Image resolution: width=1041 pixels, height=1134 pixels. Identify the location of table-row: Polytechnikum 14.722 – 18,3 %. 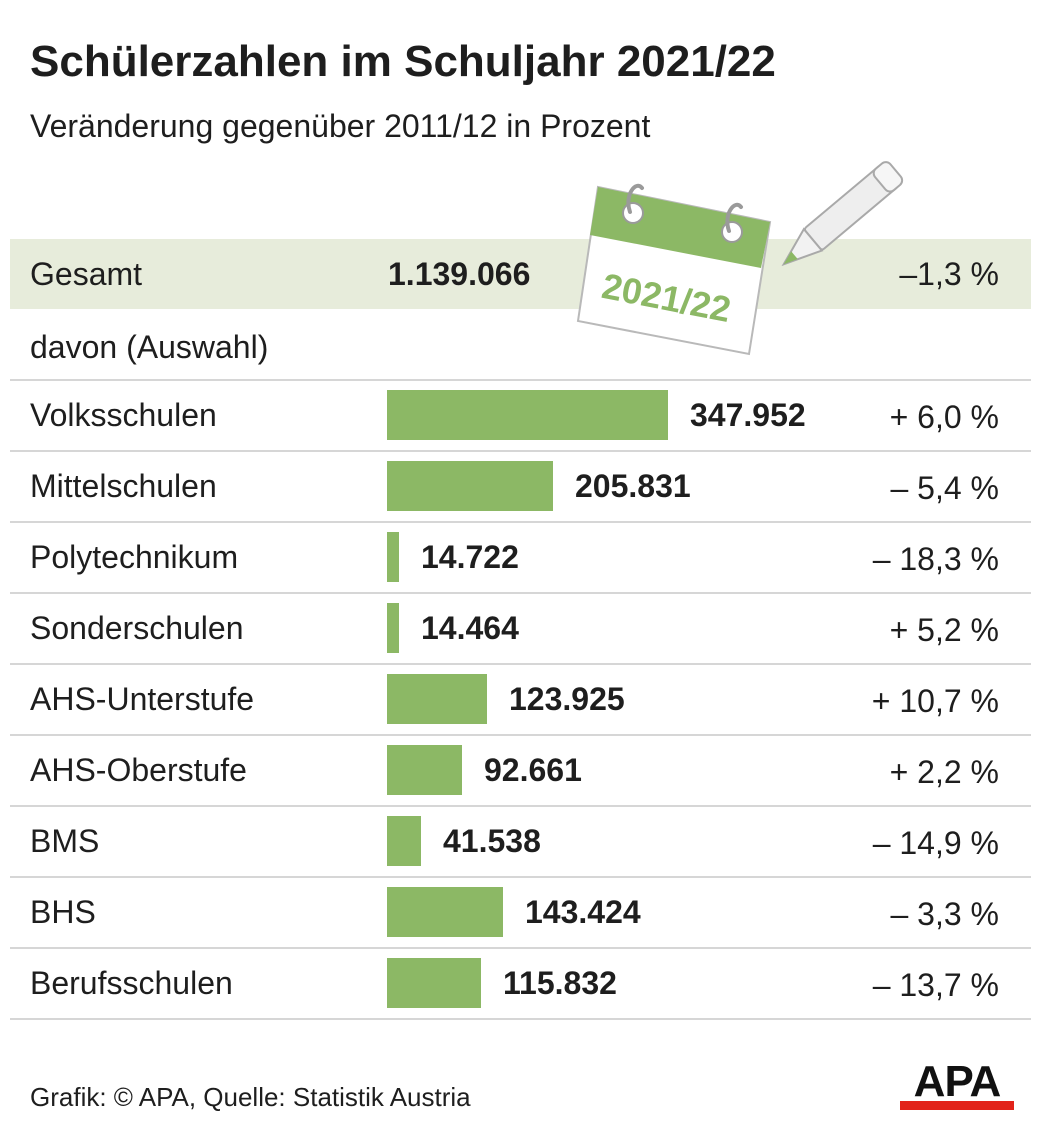
(520, 556).